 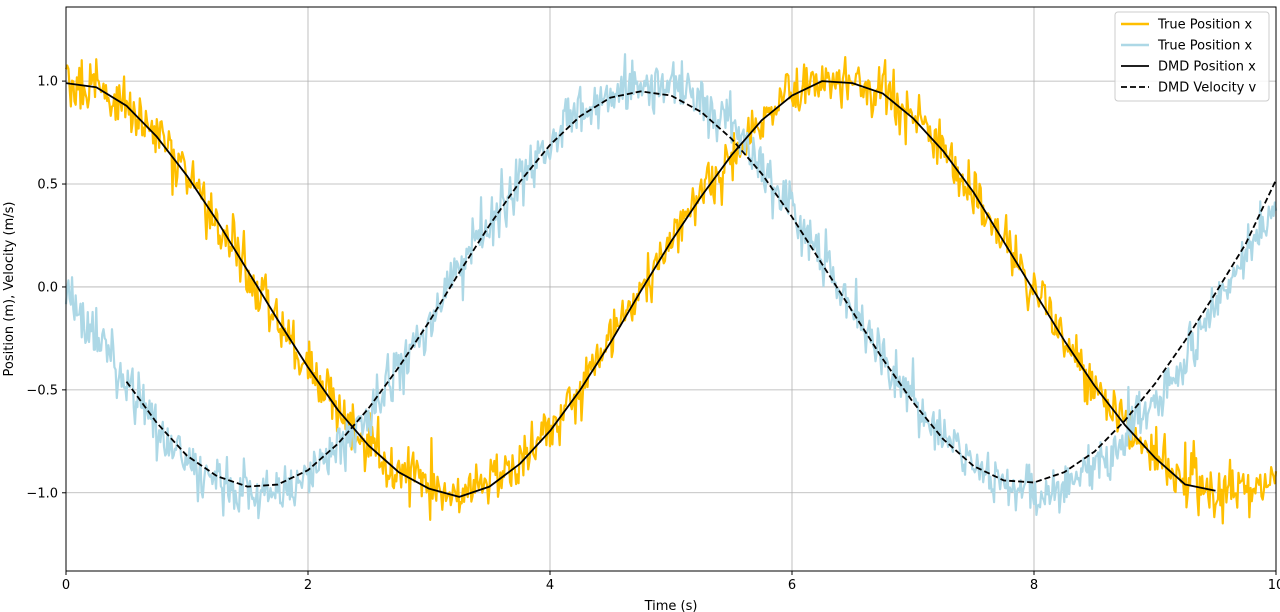 What do you see at coordinates (47, 82) in the screenshot?
I see `y-tick-label: 1.0` at bounding box center [47, 82].